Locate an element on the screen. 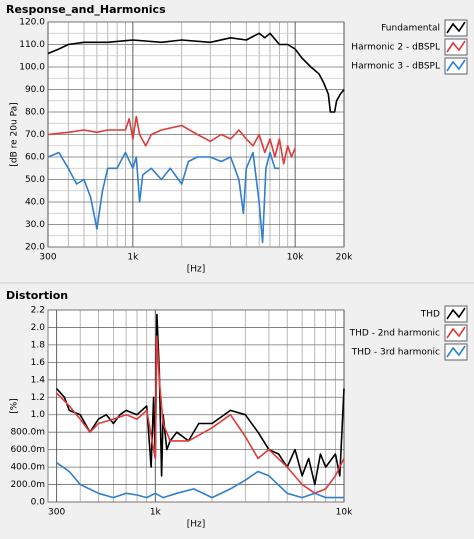 This screenshot has height=539, width=474. y-tick-label: 600.0m is located at coordinates (27, 450).